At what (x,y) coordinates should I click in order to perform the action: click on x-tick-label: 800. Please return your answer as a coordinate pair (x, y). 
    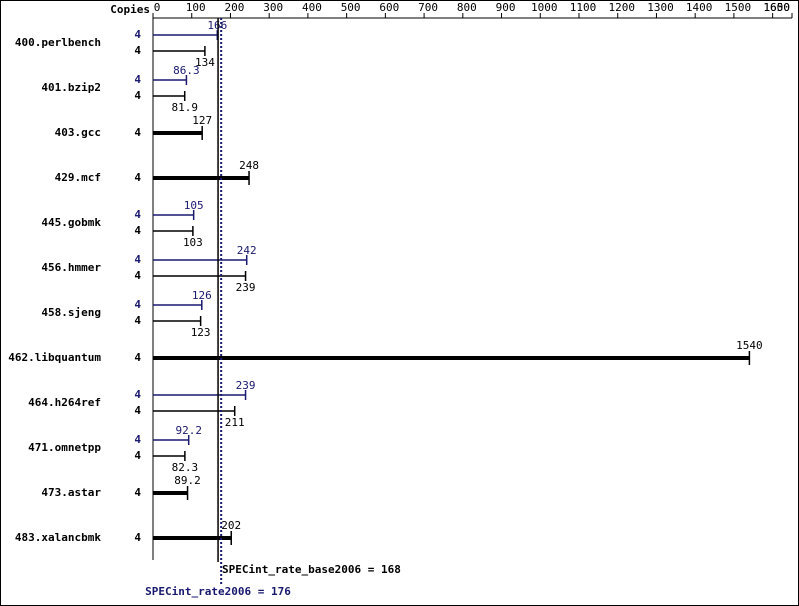
    Looking at the image, I should click on (467, 7).